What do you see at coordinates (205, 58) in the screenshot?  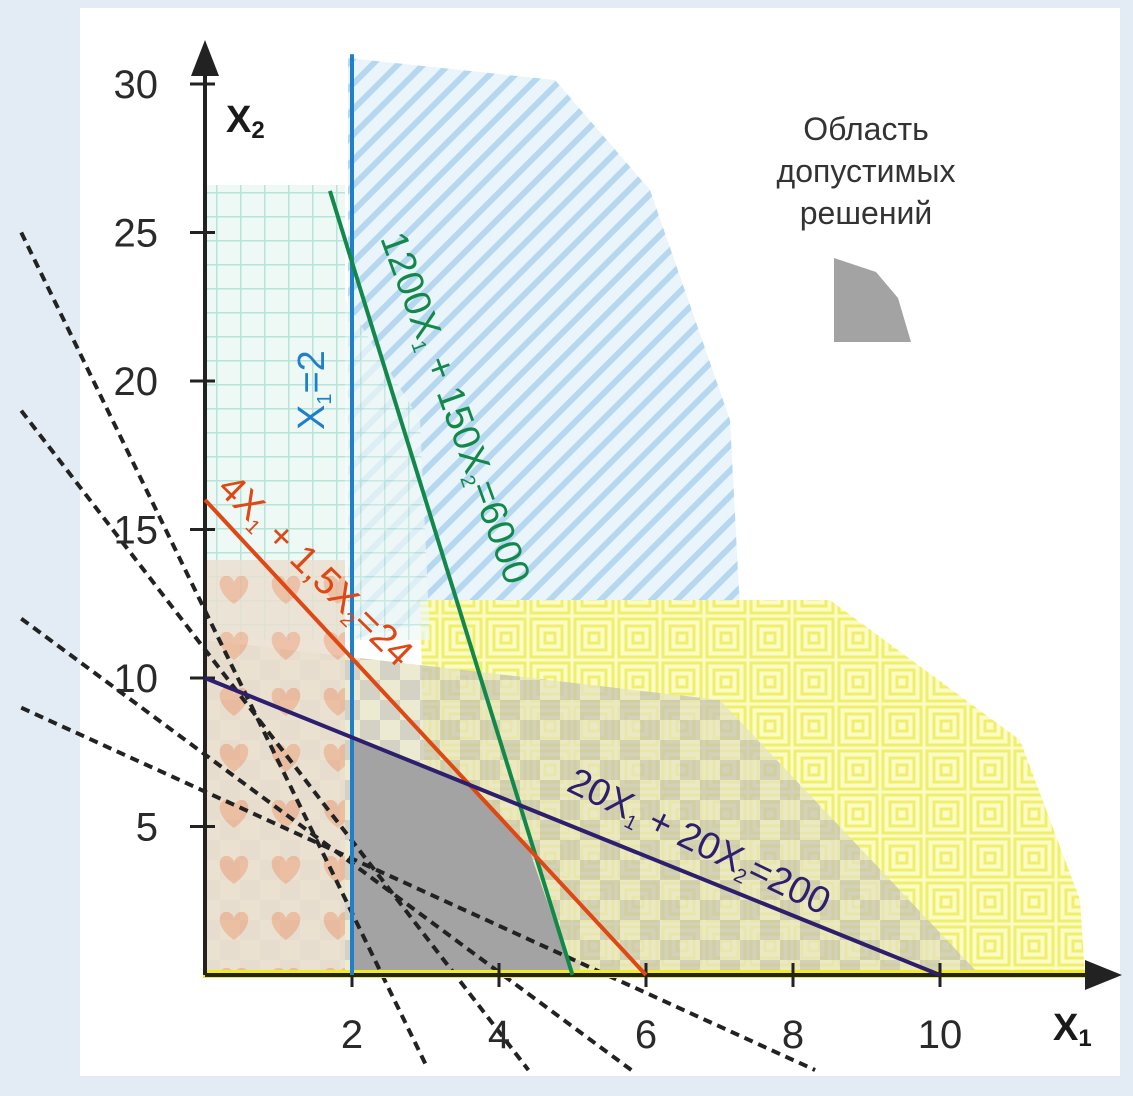 I see `y-axis-arrow` at bounding box center [205, 58].